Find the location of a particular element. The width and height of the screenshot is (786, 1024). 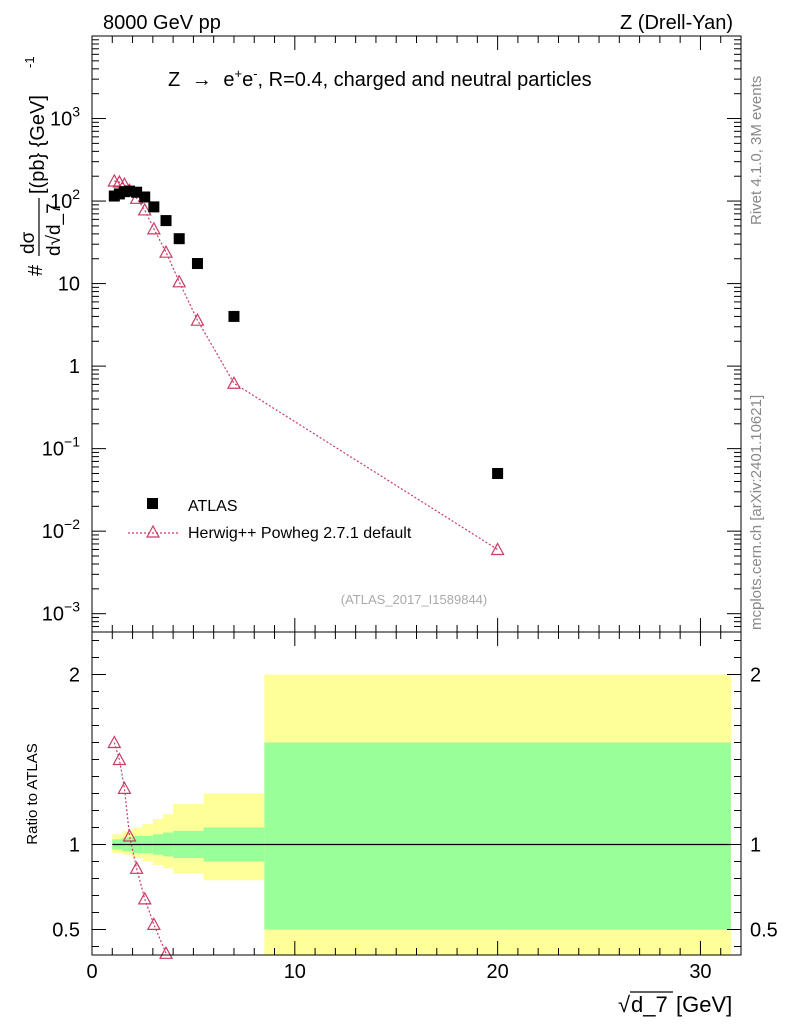

svg-text: dσ is located at coordinates (28, 242).